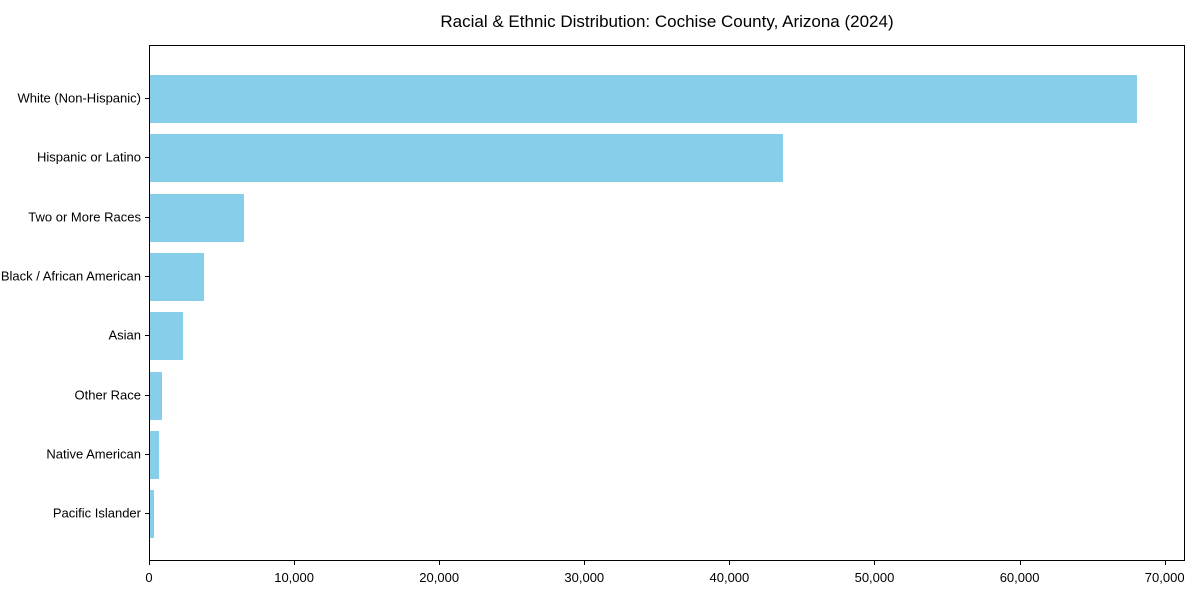 This screenshot has height=600, width=1200. What do you see at coordinates (155, 454) in the screenshot?
I see `bar-native-american` at bounding box center [155, 454].